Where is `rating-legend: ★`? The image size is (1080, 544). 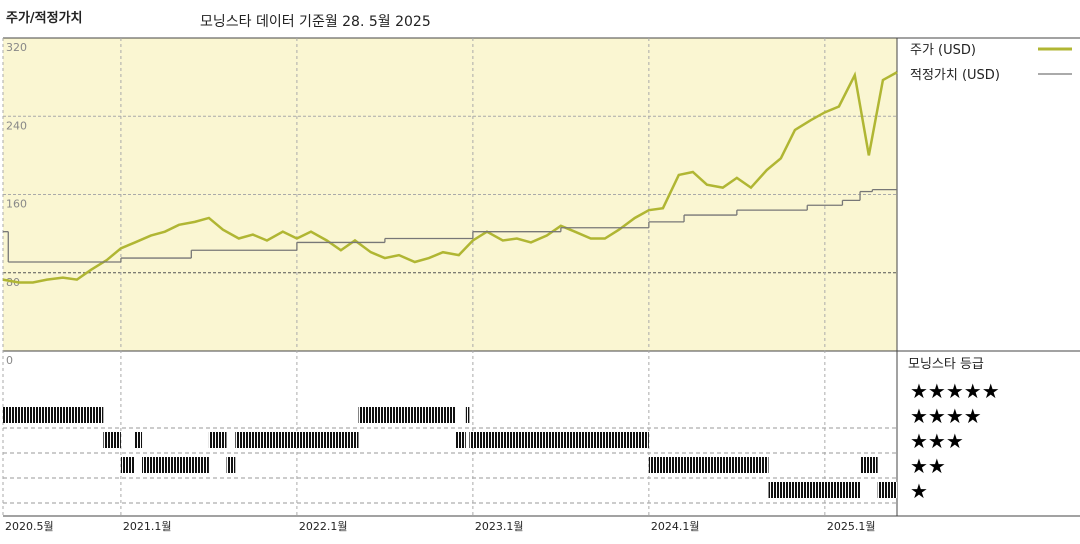
rating-legend: ★ is located at coordinates (919, 491).